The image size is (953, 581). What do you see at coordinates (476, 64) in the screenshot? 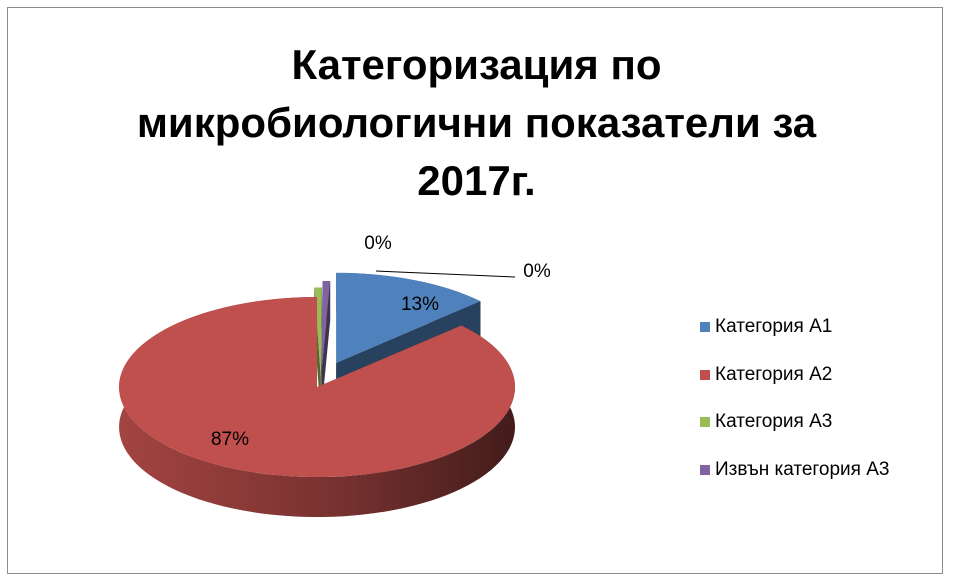
I see `chart-title-line-1: Категоризация по` at bounding box center [476, 64].